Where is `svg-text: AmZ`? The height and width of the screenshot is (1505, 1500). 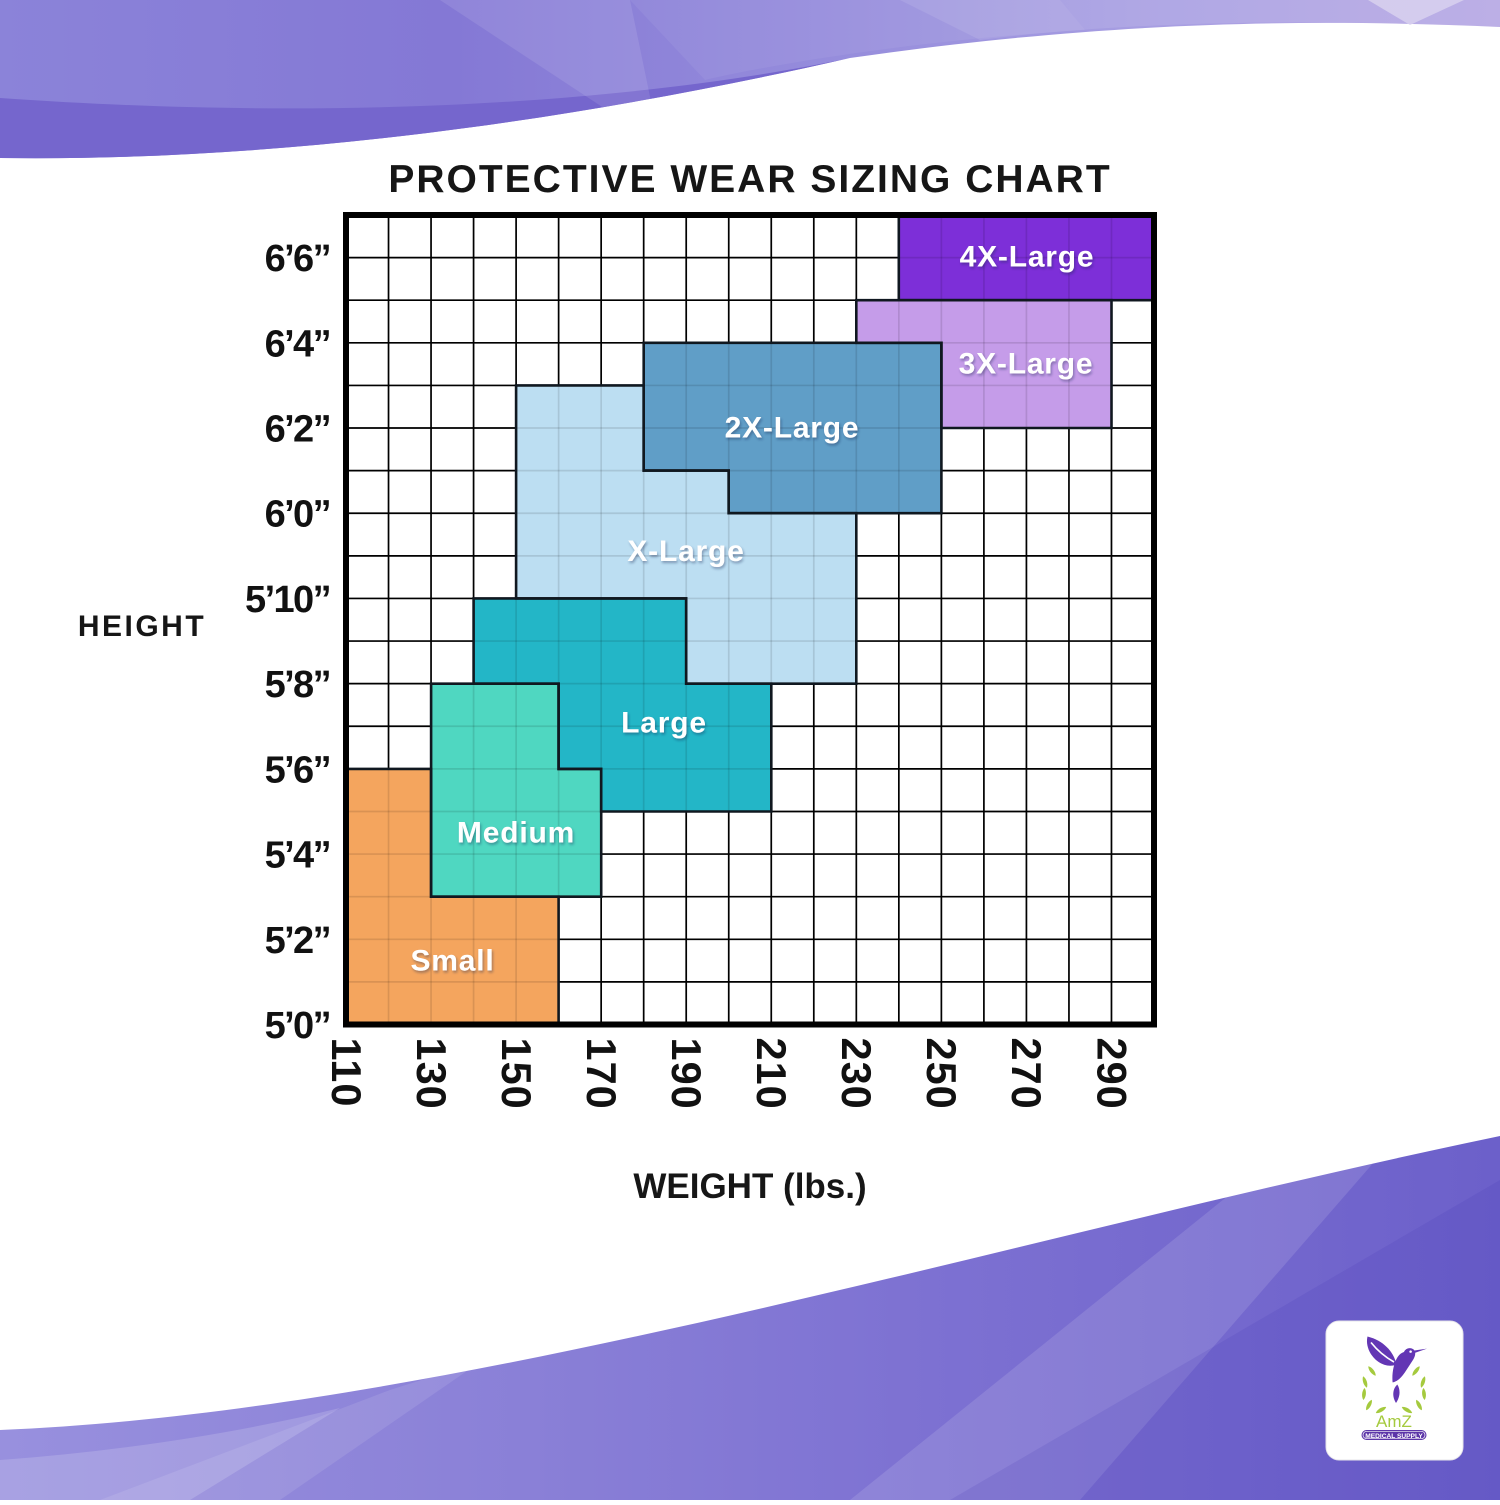 svg-text: AmZ is located at coordinates (1394, 1421).